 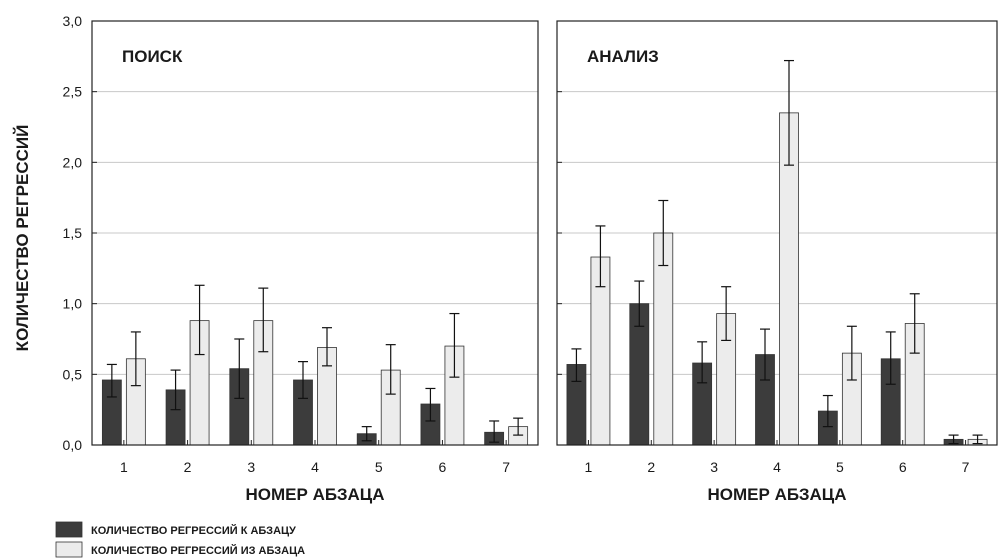 I want to click on y-tick-label: 0,0, so click(x=73, y=445).